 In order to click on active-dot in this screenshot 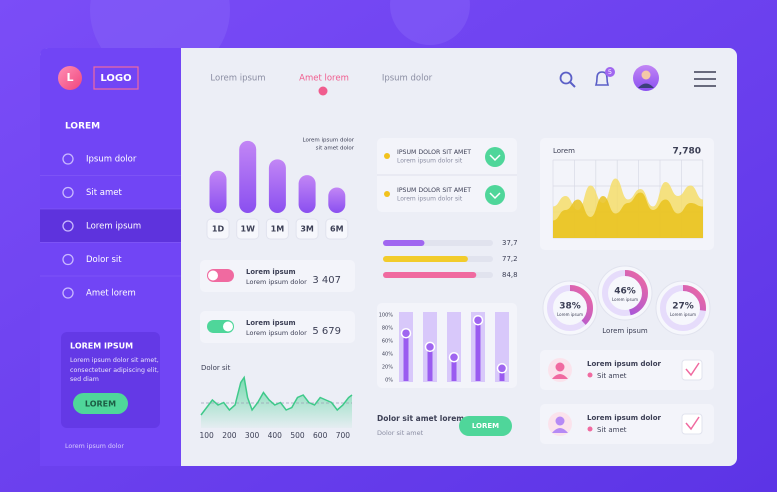, I will do `click(323, 91)`.